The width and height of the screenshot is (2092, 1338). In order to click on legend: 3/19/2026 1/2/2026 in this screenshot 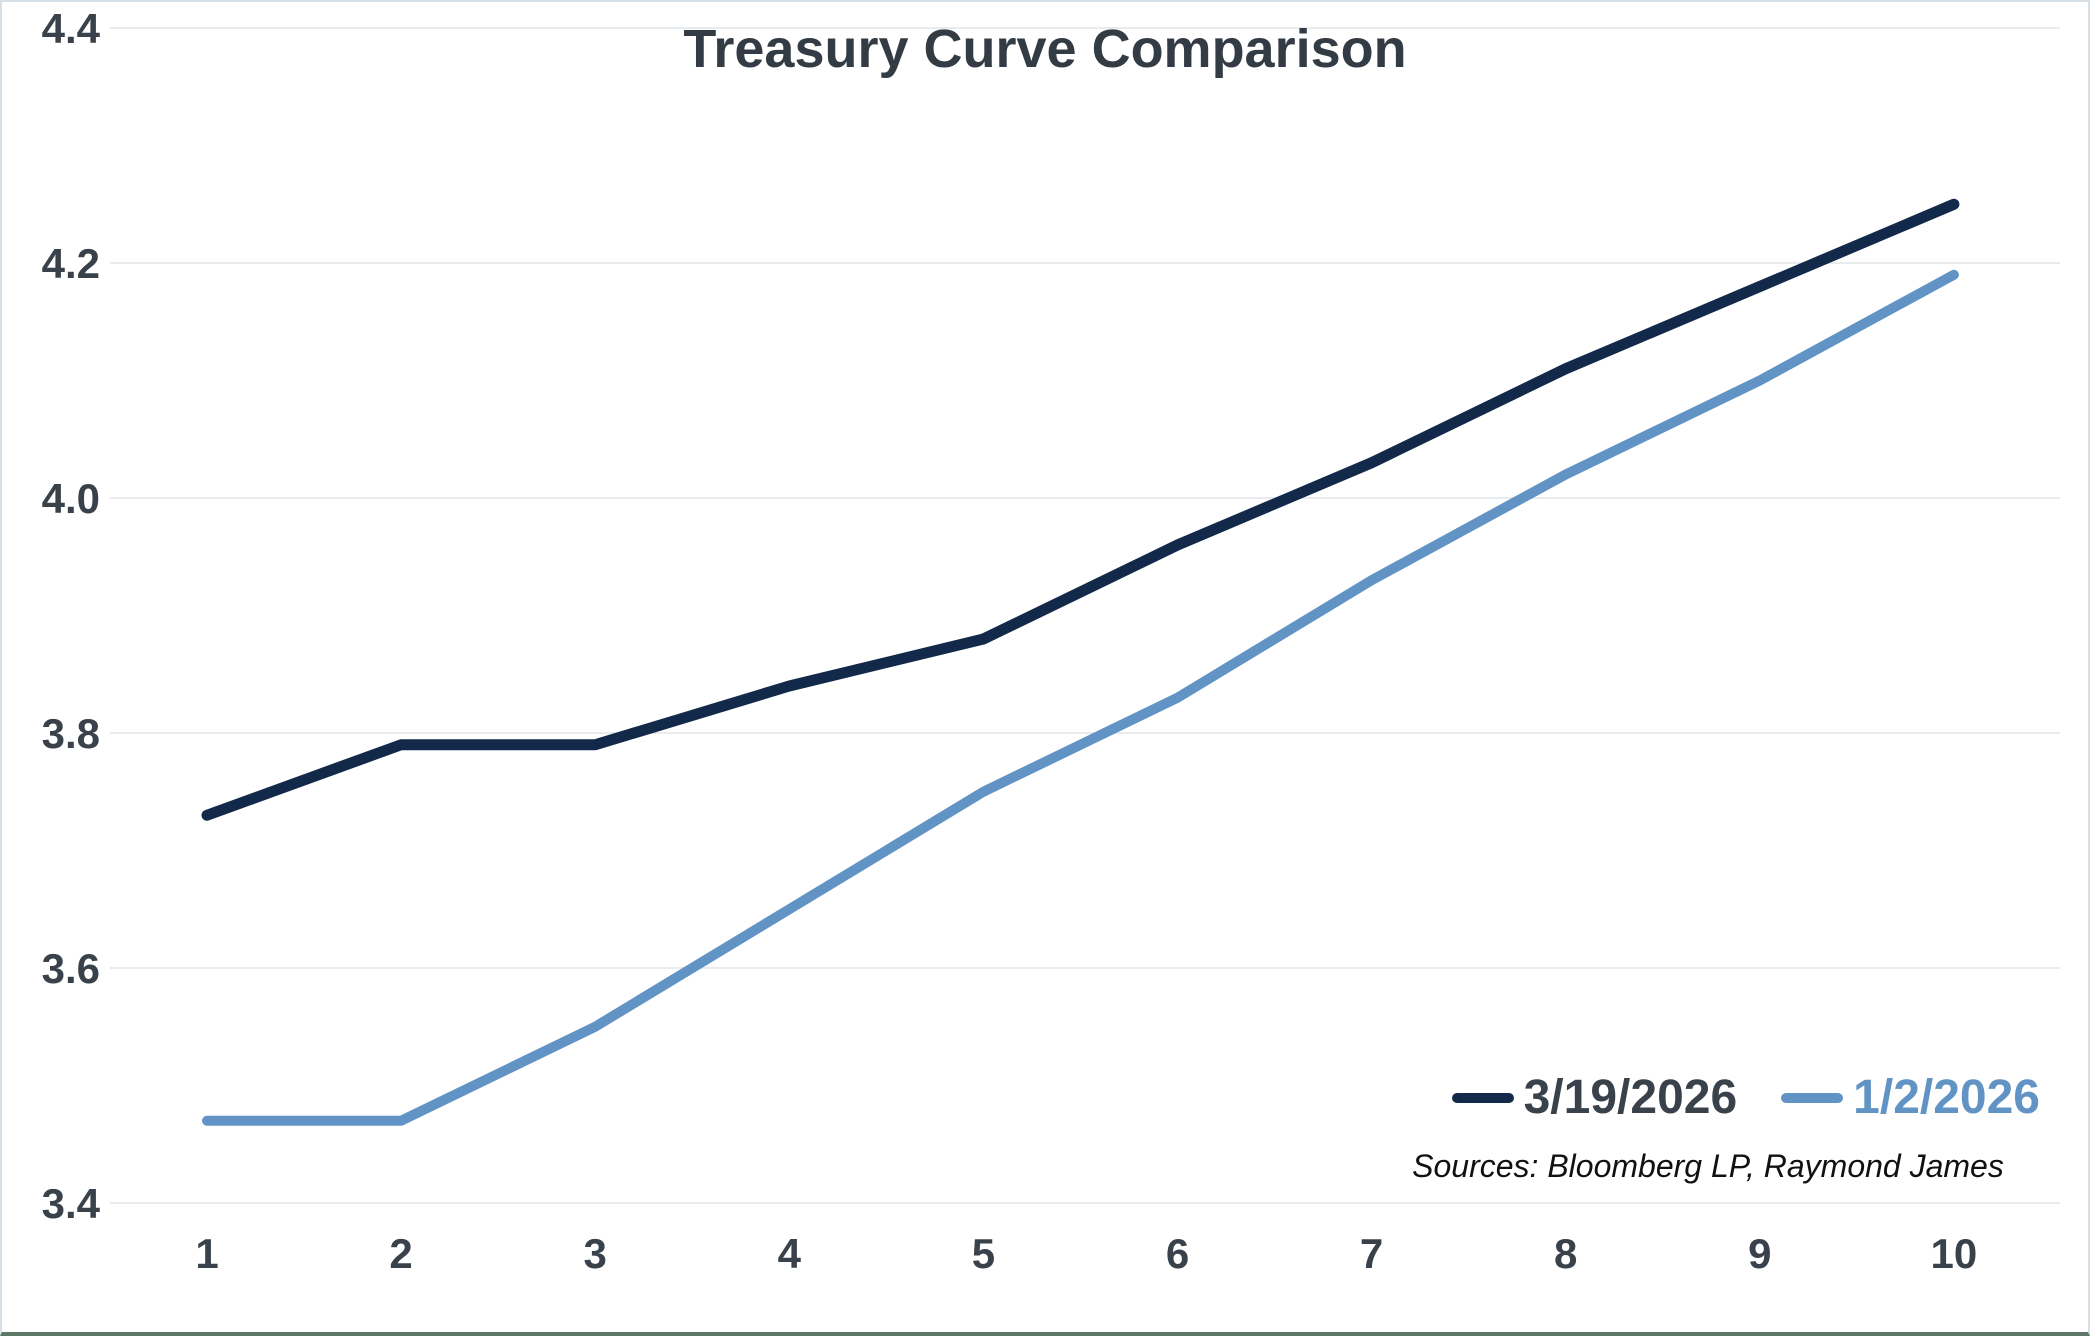, I will do `click(1745, 1097)`.